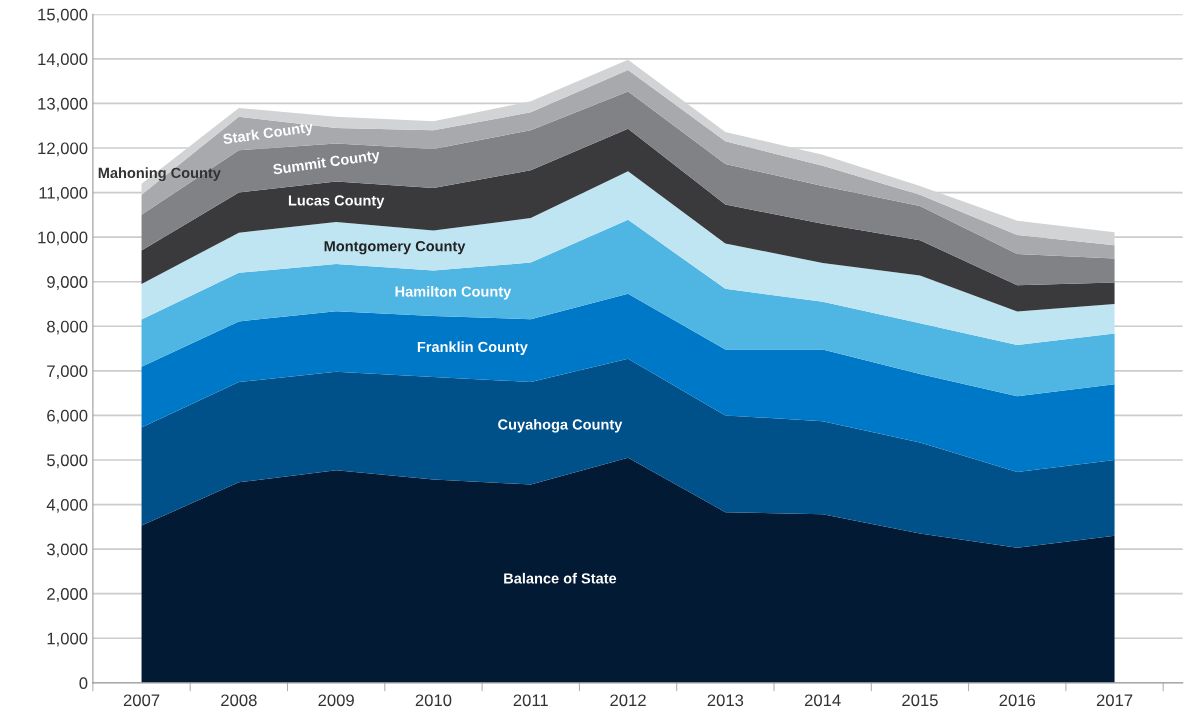 The image size is (1191, 715). Describe the element at coordinates (336, 202) in the screenshot. I see `series-label: Lucas County` at that location.